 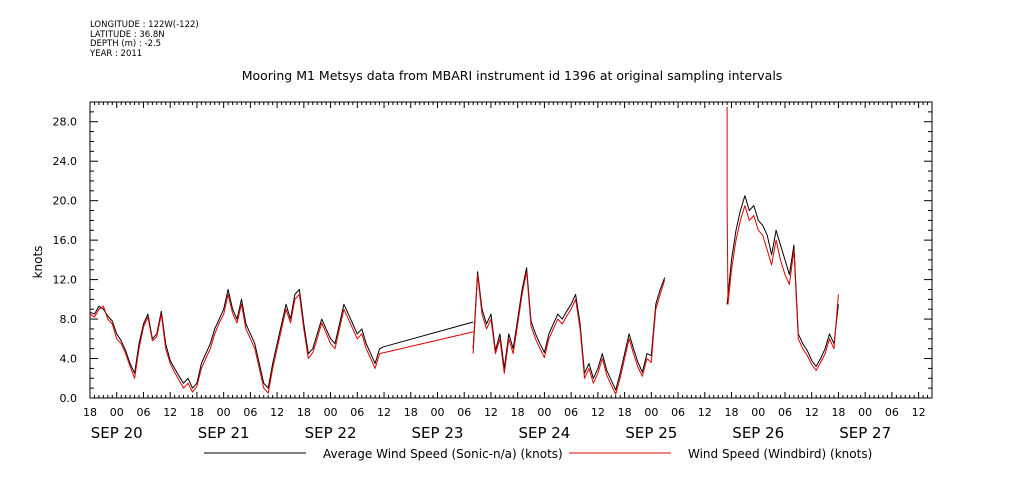 I want to click on x-date-label: SEP 24, so click(x=544, y=433).